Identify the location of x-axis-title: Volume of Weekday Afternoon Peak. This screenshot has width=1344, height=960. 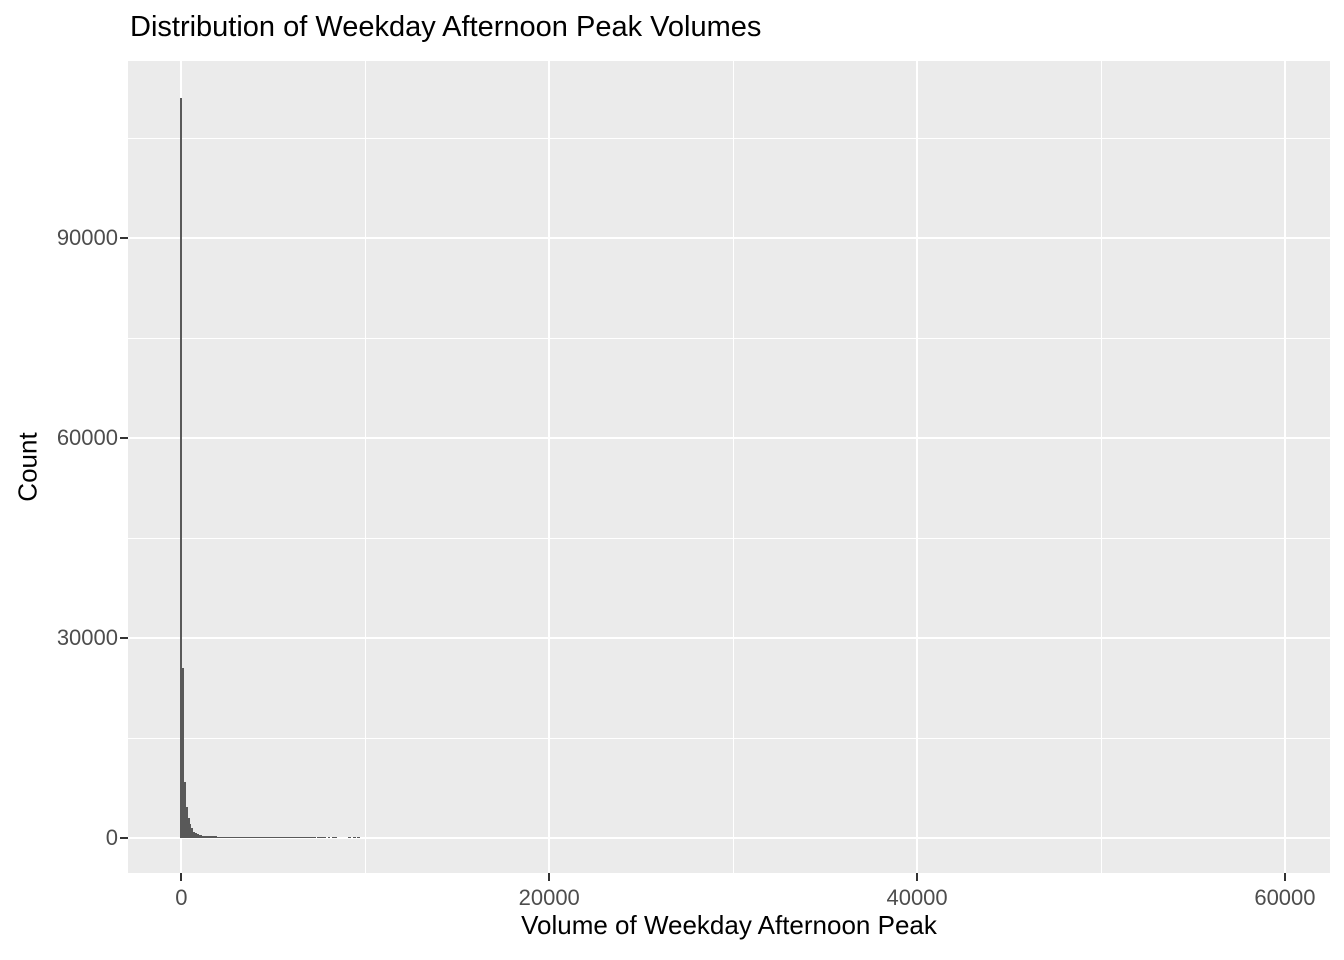
(729, 925).